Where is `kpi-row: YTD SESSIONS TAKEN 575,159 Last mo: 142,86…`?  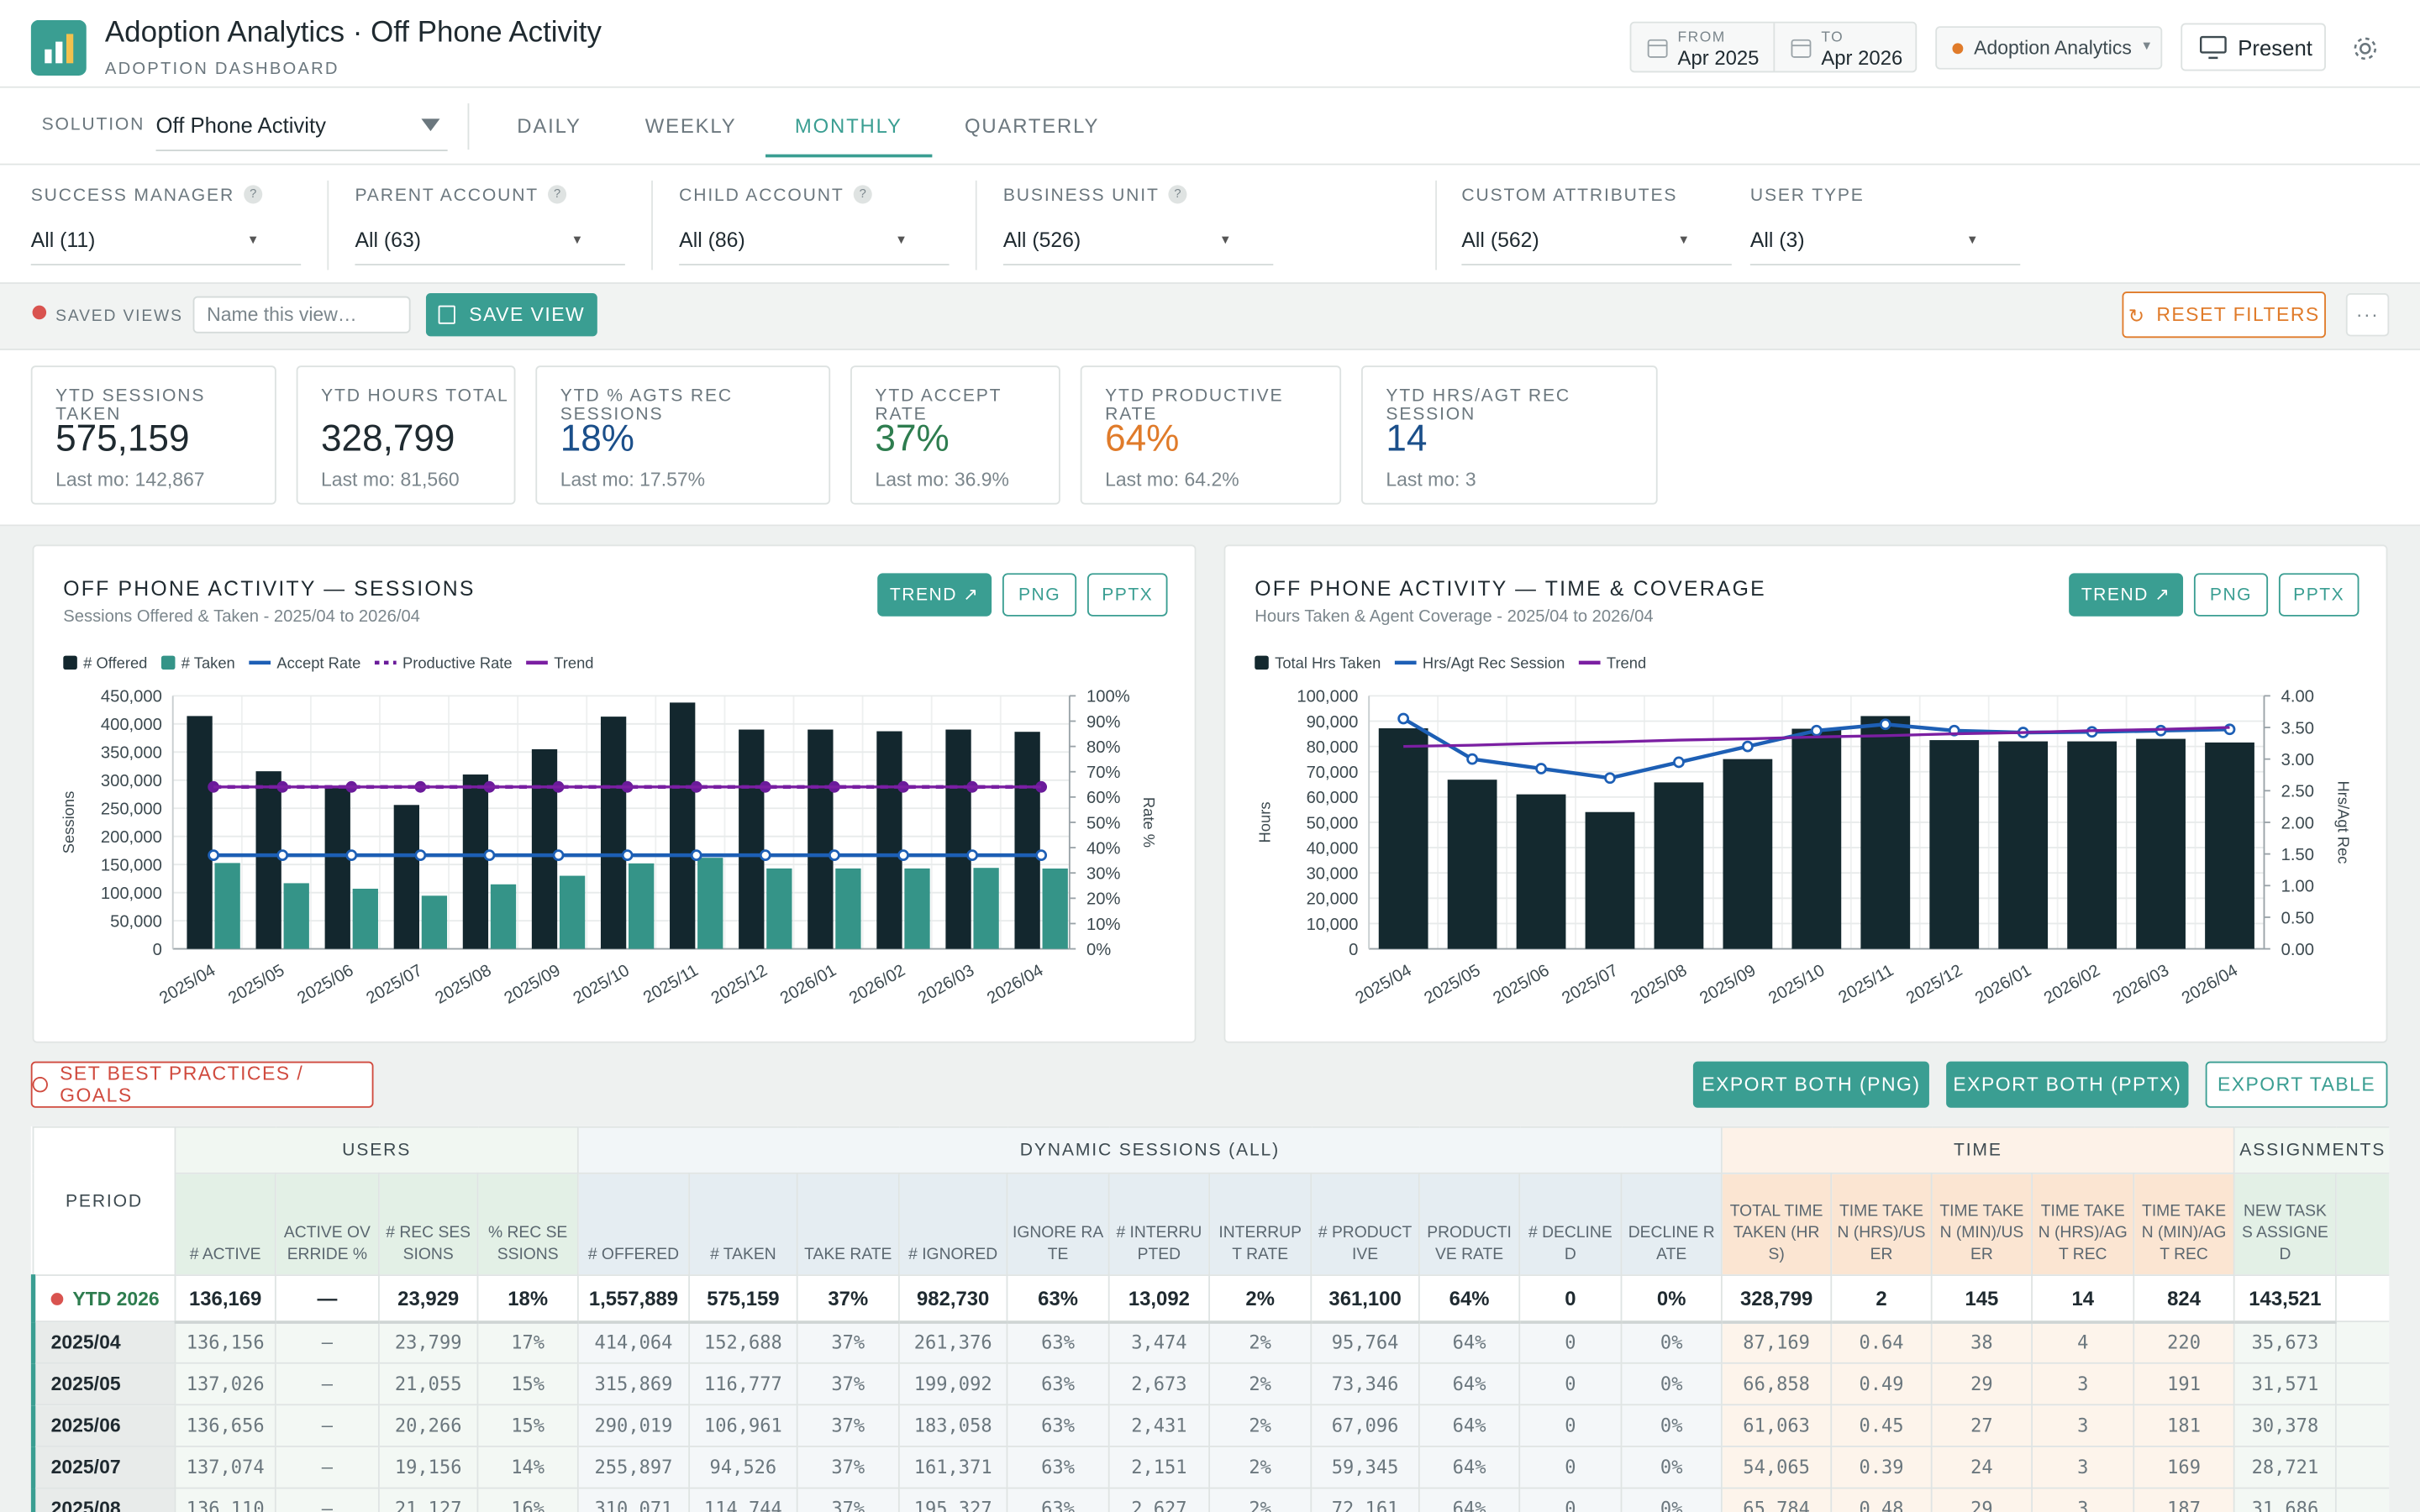
kpi-row: YTD SESSIONS TAKEN 575,159 Last mo: 142,86… is located at coordinates (1210, 438).